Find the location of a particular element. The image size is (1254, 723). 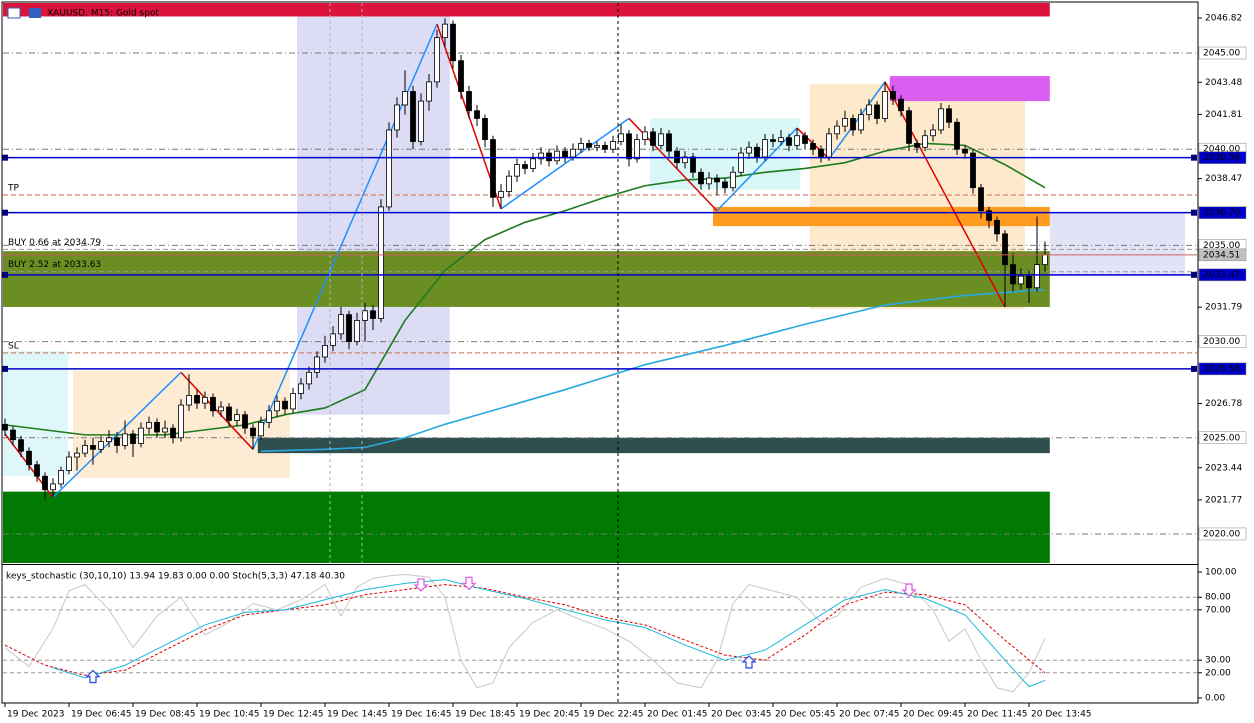

x-tick-label: 19 Dec 18:45 is located at coordinates (485, 715).